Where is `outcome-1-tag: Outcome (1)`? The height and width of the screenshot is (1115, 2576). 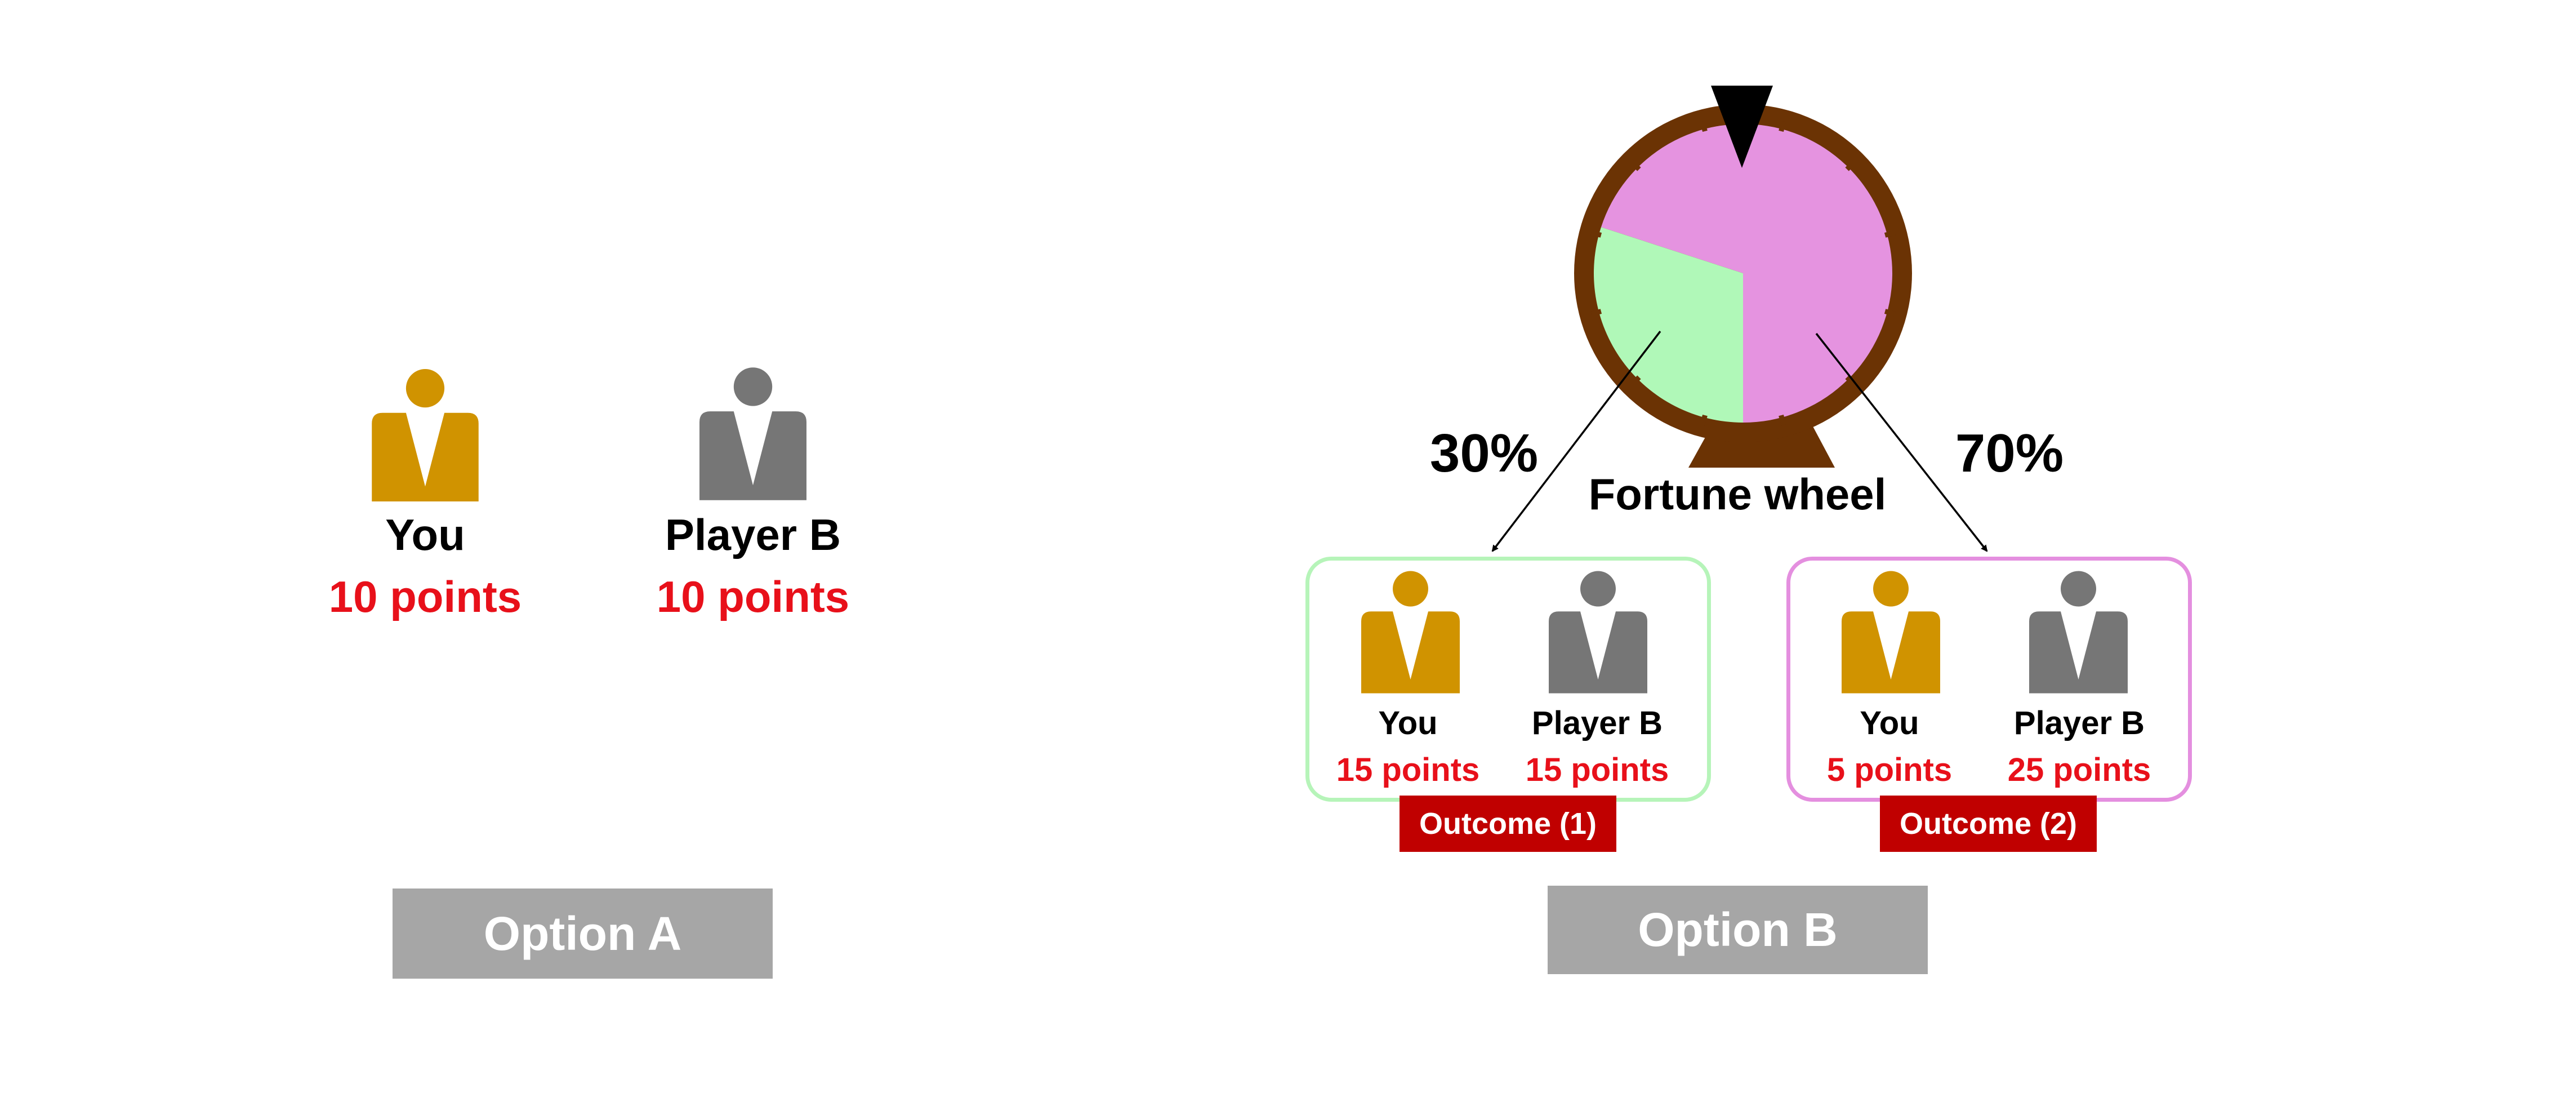
outcome-1-tag: Outcome (1) is located at coordinates (1508, 824).